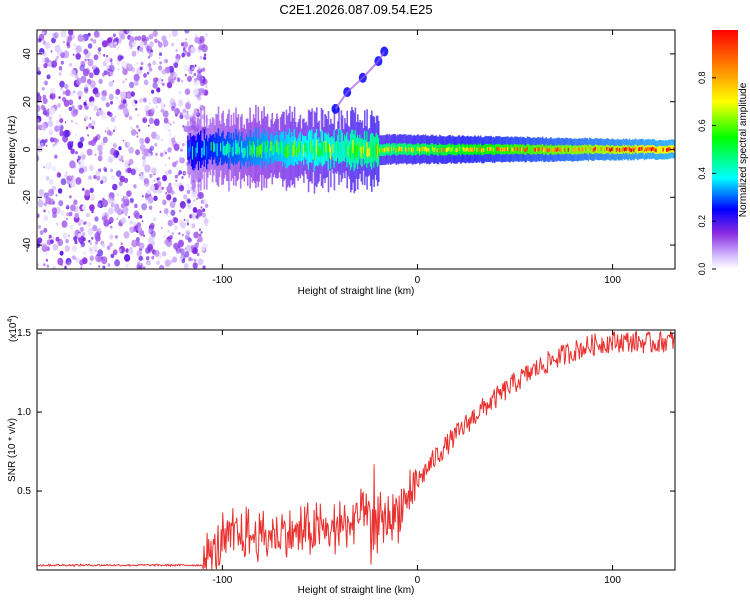 Image resolution: width=750 pixels, height=600 pixels. Describe the element at coordinates (612, 280) in the screenshot. I see `x-tick-label: 100` at that location.